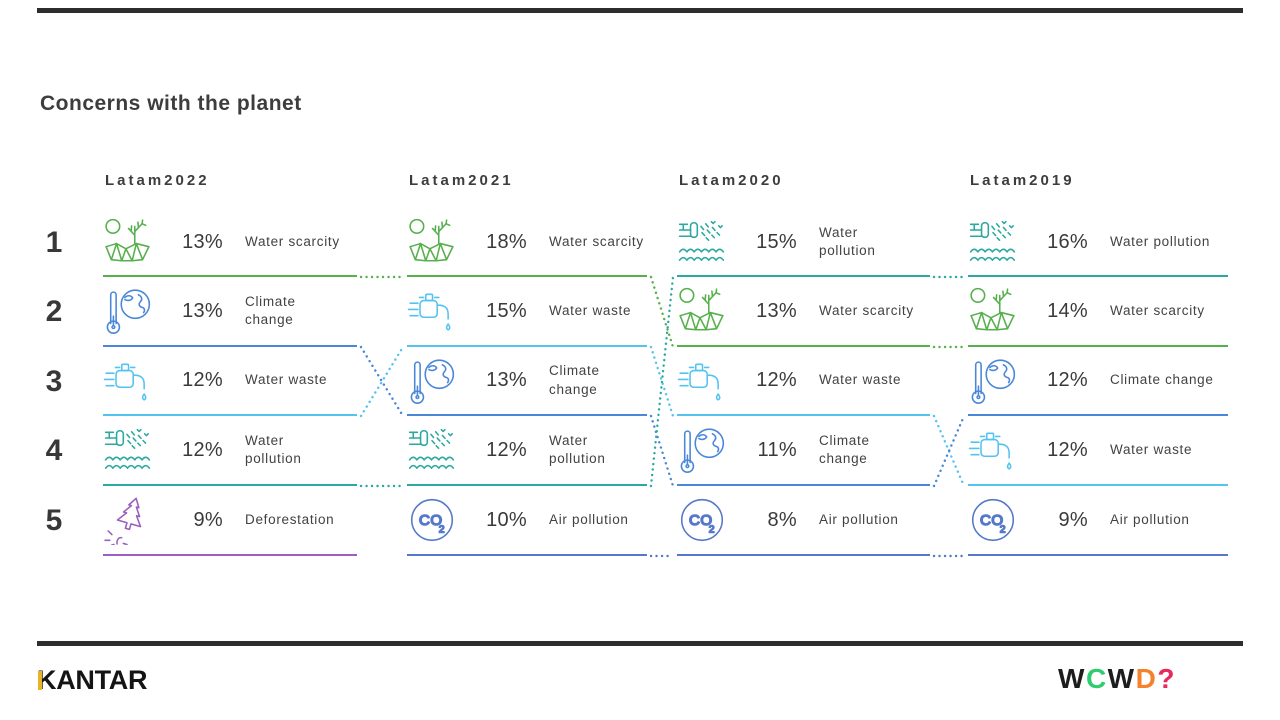  Describe the element at coordinates (1166, 678) in the screenshot. I see `wcwd-letter: ?` at that location.